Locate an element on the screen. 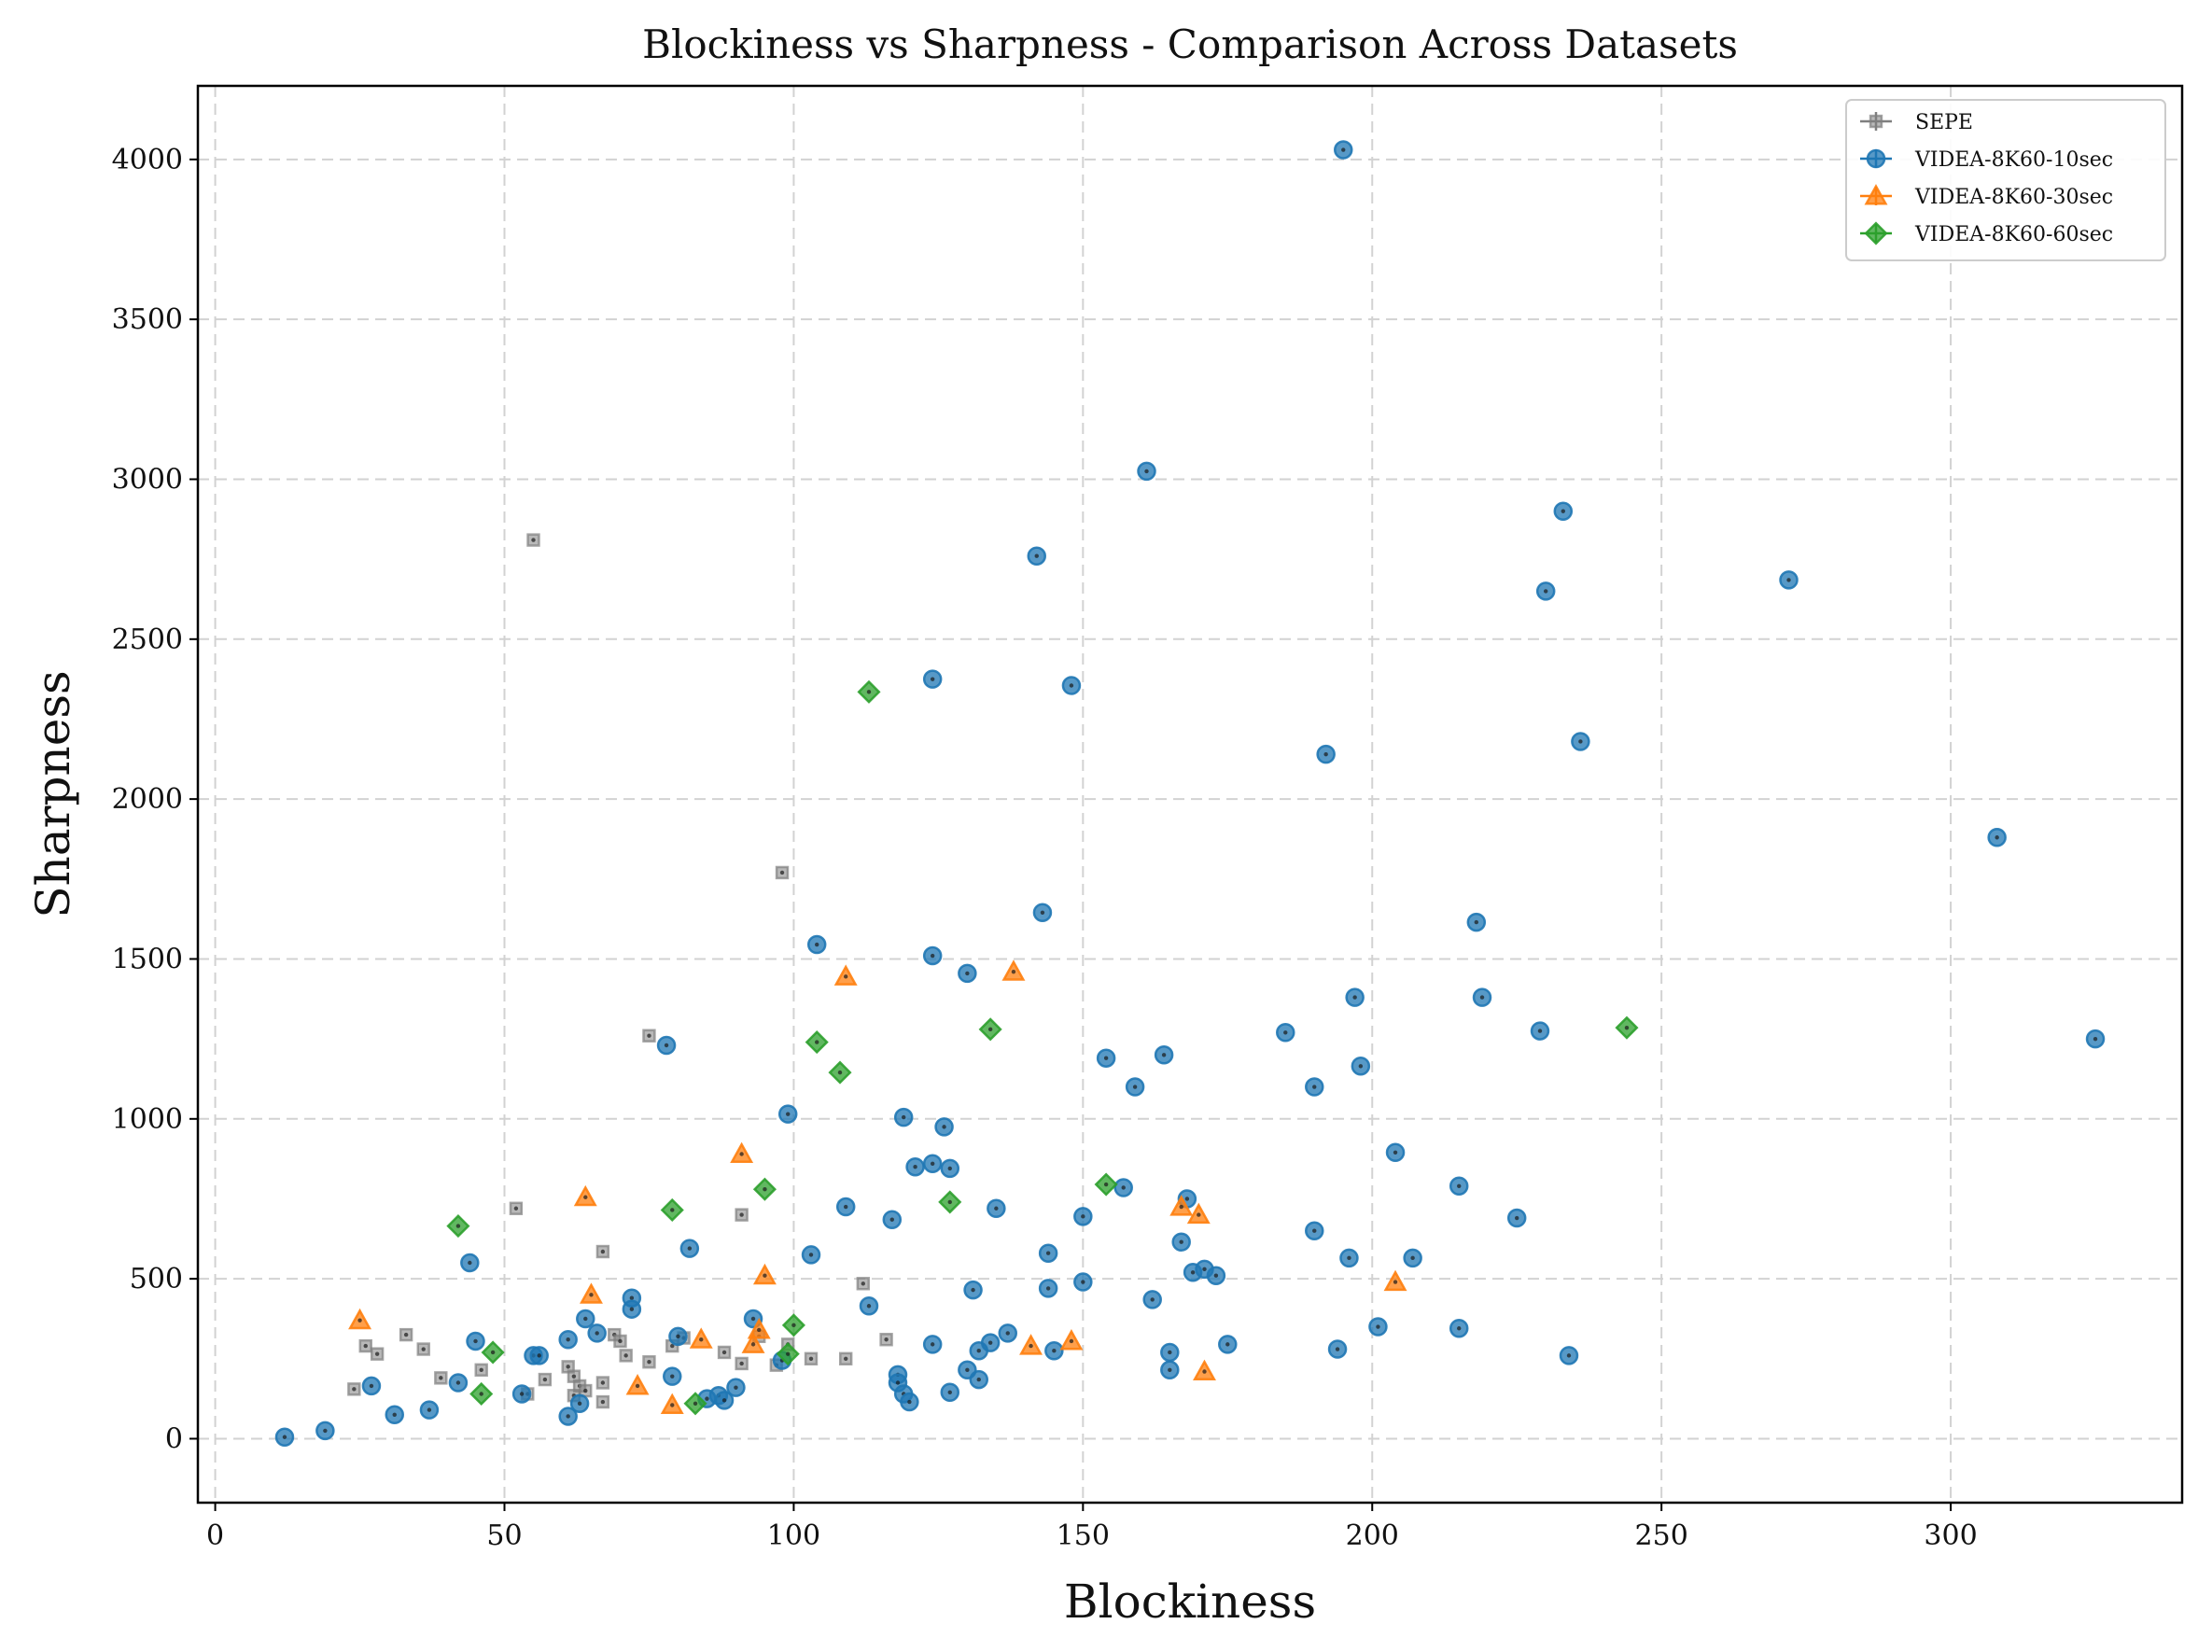 Image resolution: width=2212 pixels, height=1652 pixels. y-tick-label: 3000 is located at coordinates (147, 479).